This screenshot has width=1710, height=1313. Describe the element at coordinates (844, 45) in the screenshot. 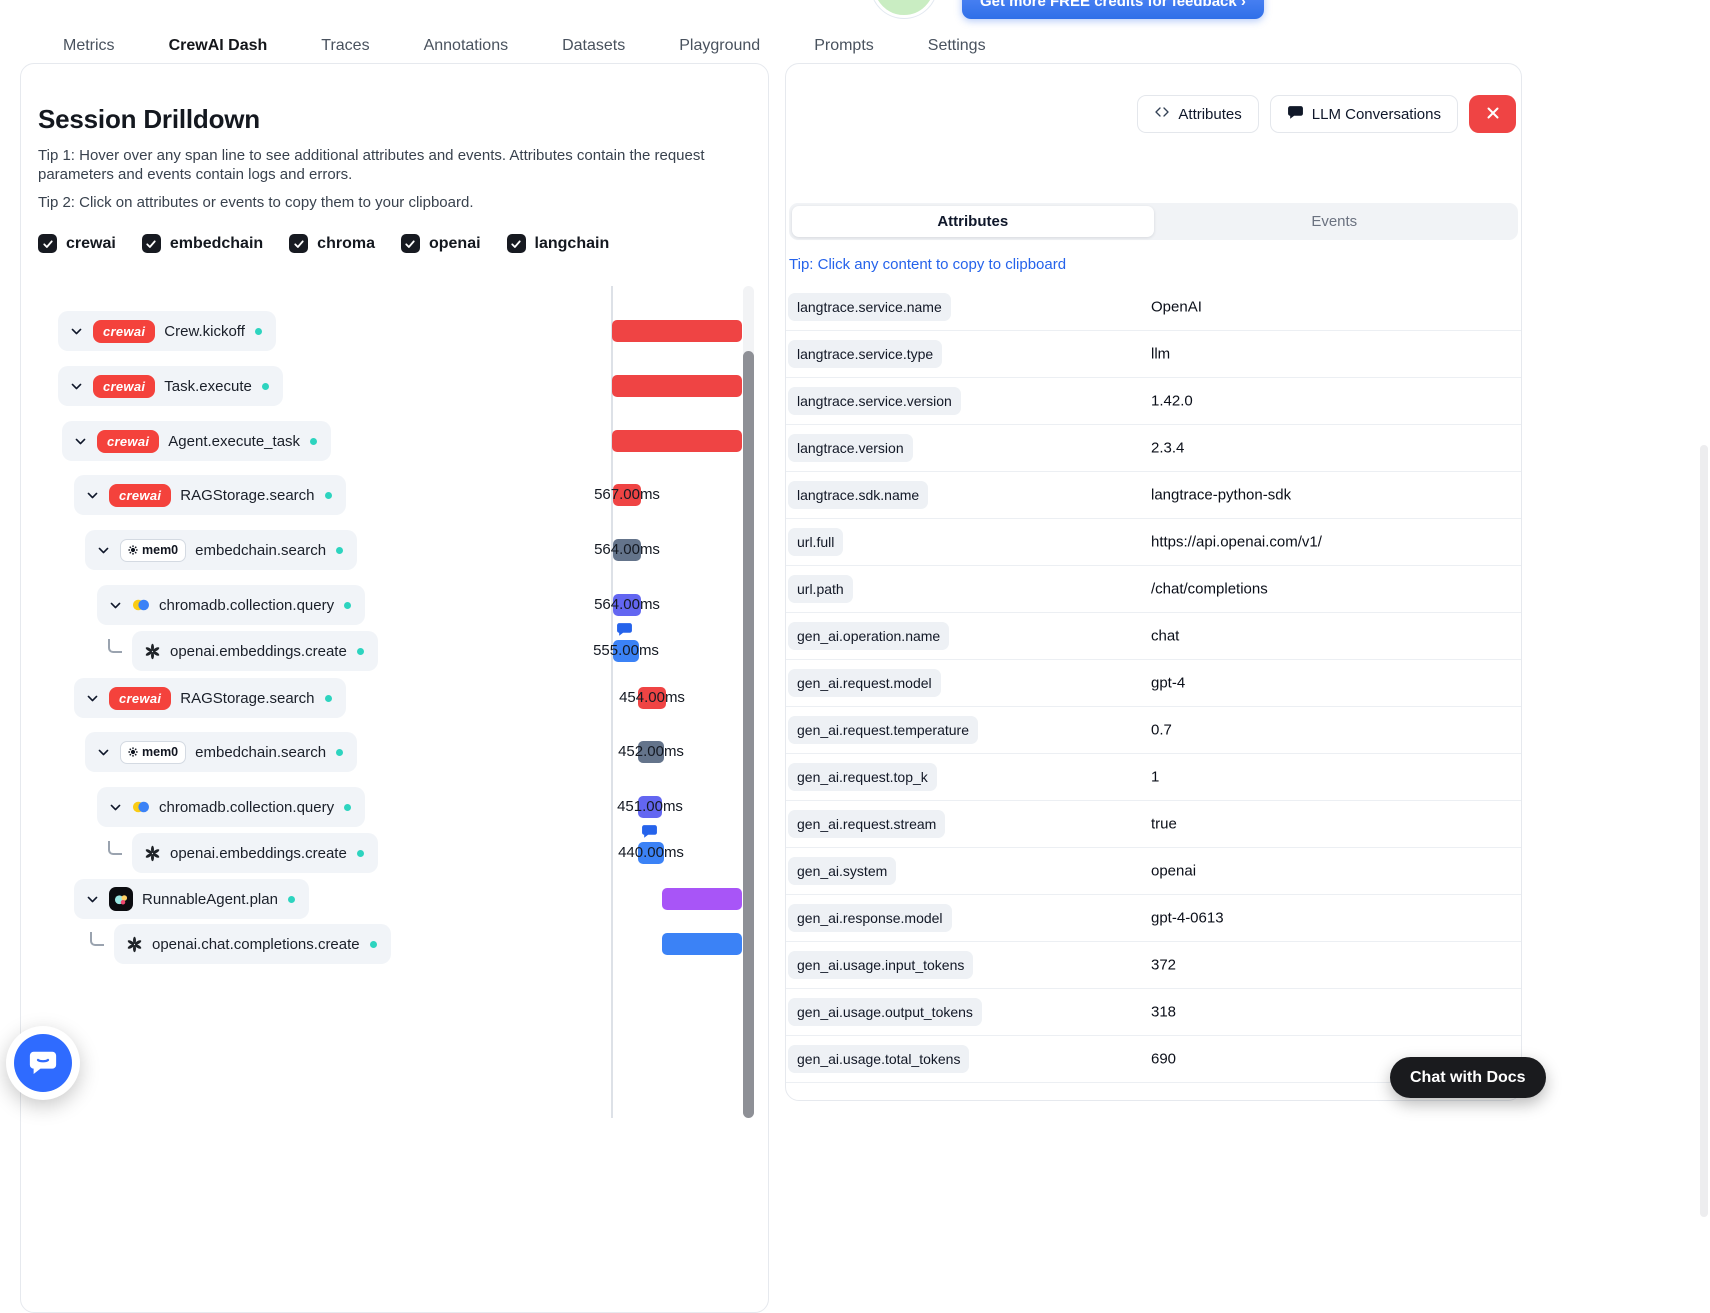

I see `tab-prompts: Prompts` at that location.